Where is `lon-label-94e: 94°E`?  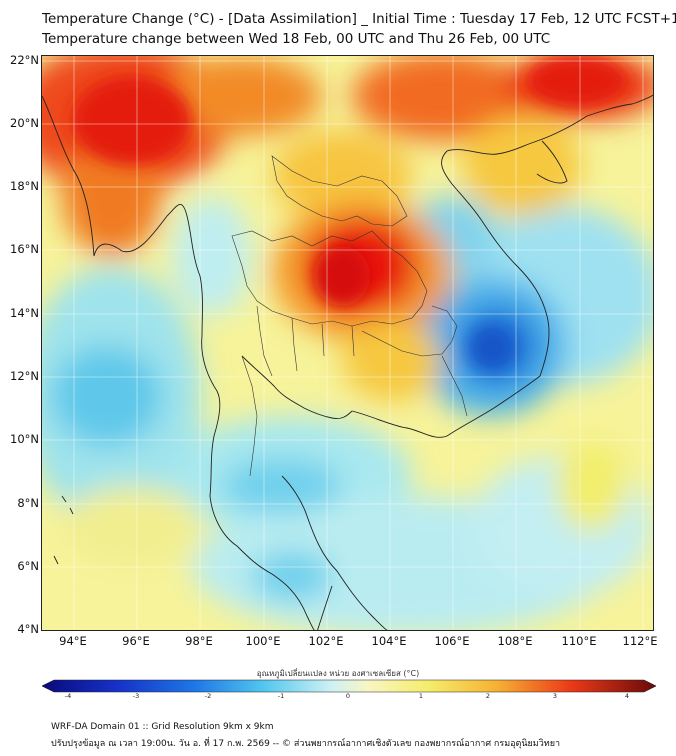
lon-label-94e: 94°E is located at coordinates (73, 641).